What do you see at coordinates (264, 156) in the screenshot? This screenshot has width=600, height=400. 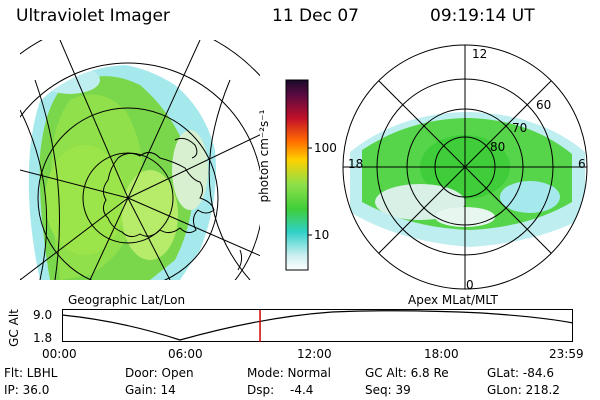 I see `colorbar-unit-label: photon cm⁻²s⁻¹` at bounding box center [264, 156].